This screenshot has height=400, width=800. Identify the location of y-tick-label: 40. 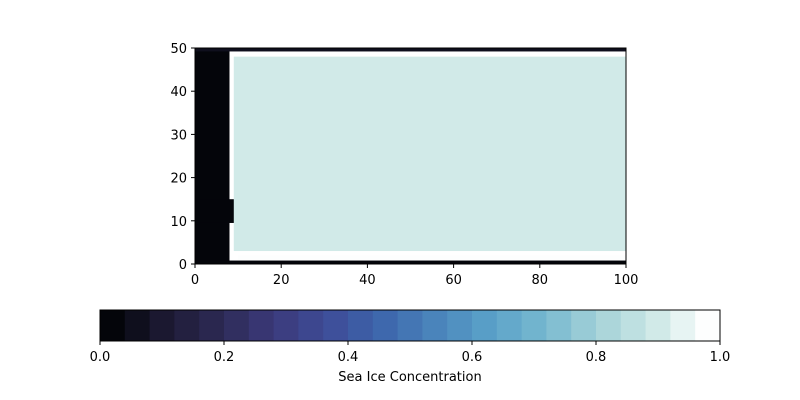
(178, 92).